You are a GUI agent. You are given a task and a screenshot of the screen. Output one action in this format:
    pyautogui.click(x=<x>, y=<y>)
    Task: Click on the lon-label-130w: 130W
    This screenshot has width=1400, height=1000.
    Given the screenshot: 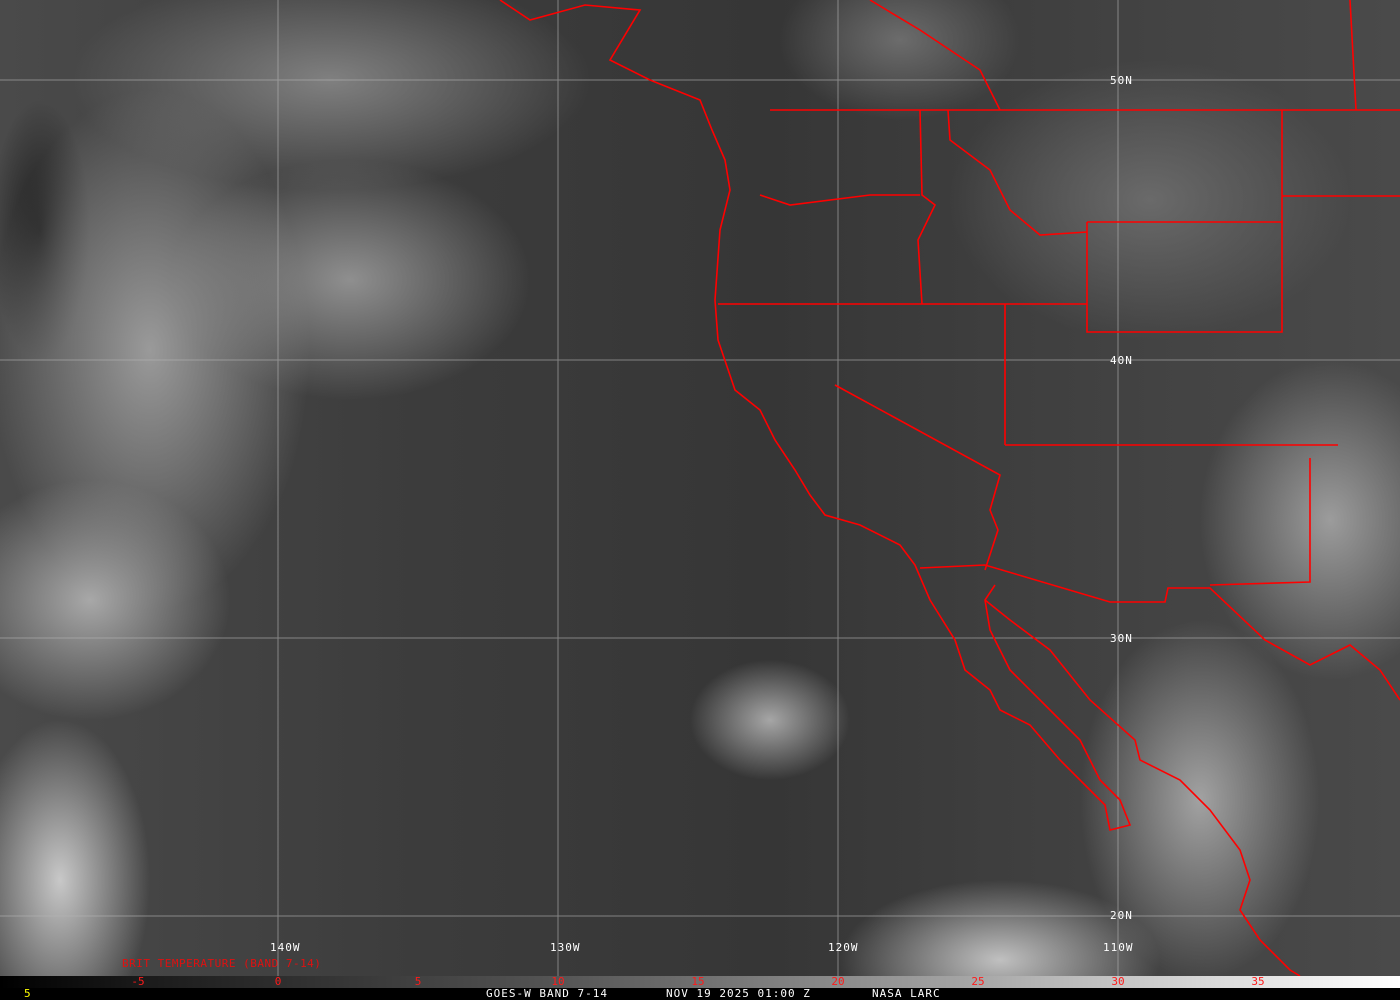 What is the action you would take?
    pyautogui.click(x=565, y=947)
    